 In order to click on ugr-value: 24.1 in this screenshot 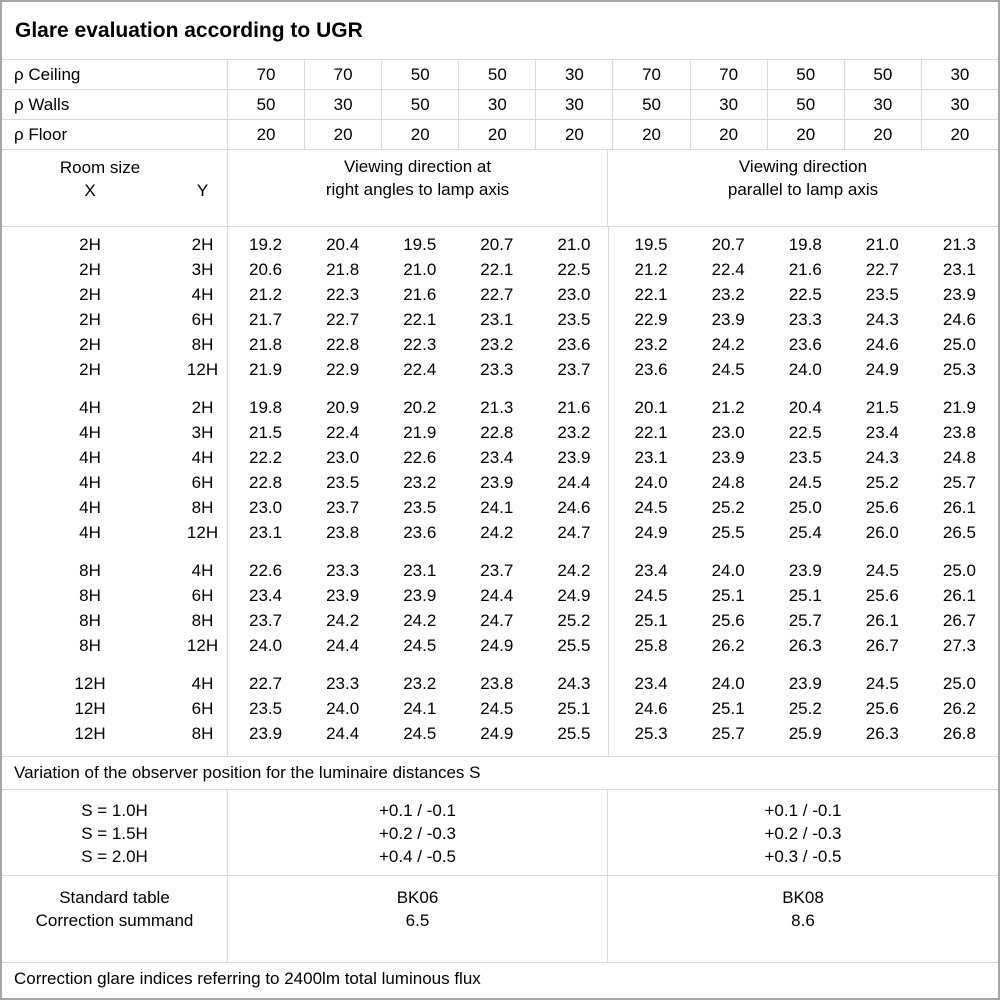, I will do `click(420, 708)`.